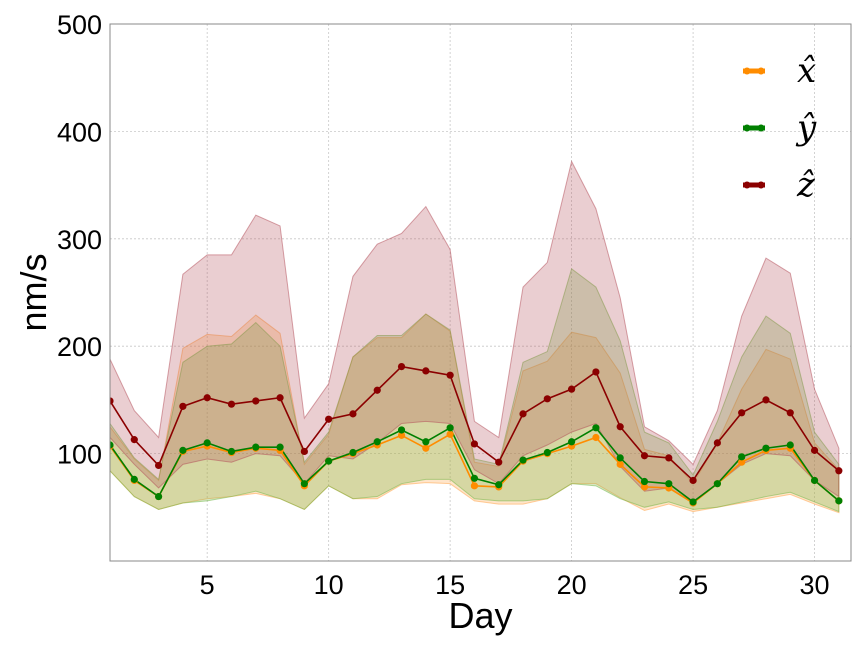 The width and height of the screenshot is (864, 648). Describe the element at coordinates (693, 585) in the screenshot. I see `x-tick-label: 25` at that location.